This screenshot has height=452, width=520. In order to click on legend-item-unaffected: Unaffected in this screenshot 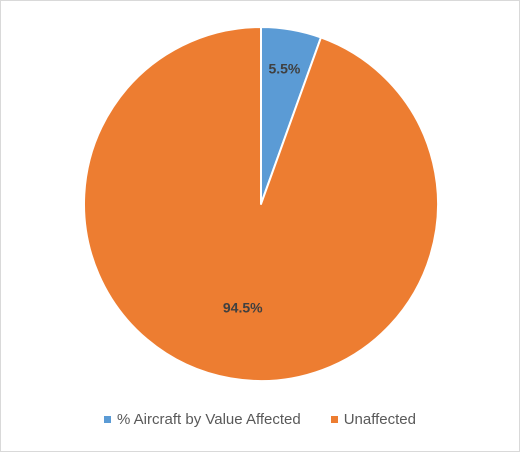, I will do `click(373, 419)`.